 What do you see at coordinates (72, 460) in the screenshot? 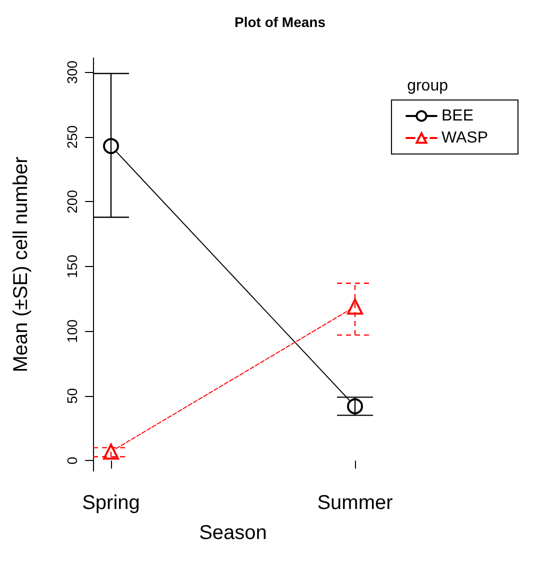
I see `y-tick-label: 0` at bounding box center [72, 460].